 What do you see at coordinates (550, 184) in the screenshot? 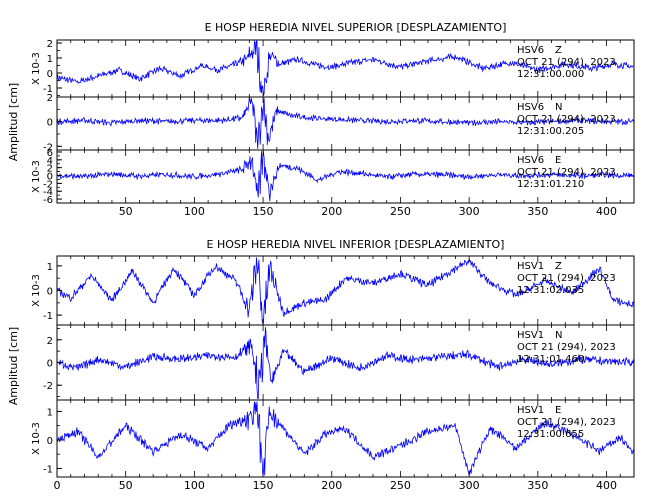
I see `trace-start-time: 12:31:01.210` at bounding box center [550, 184].